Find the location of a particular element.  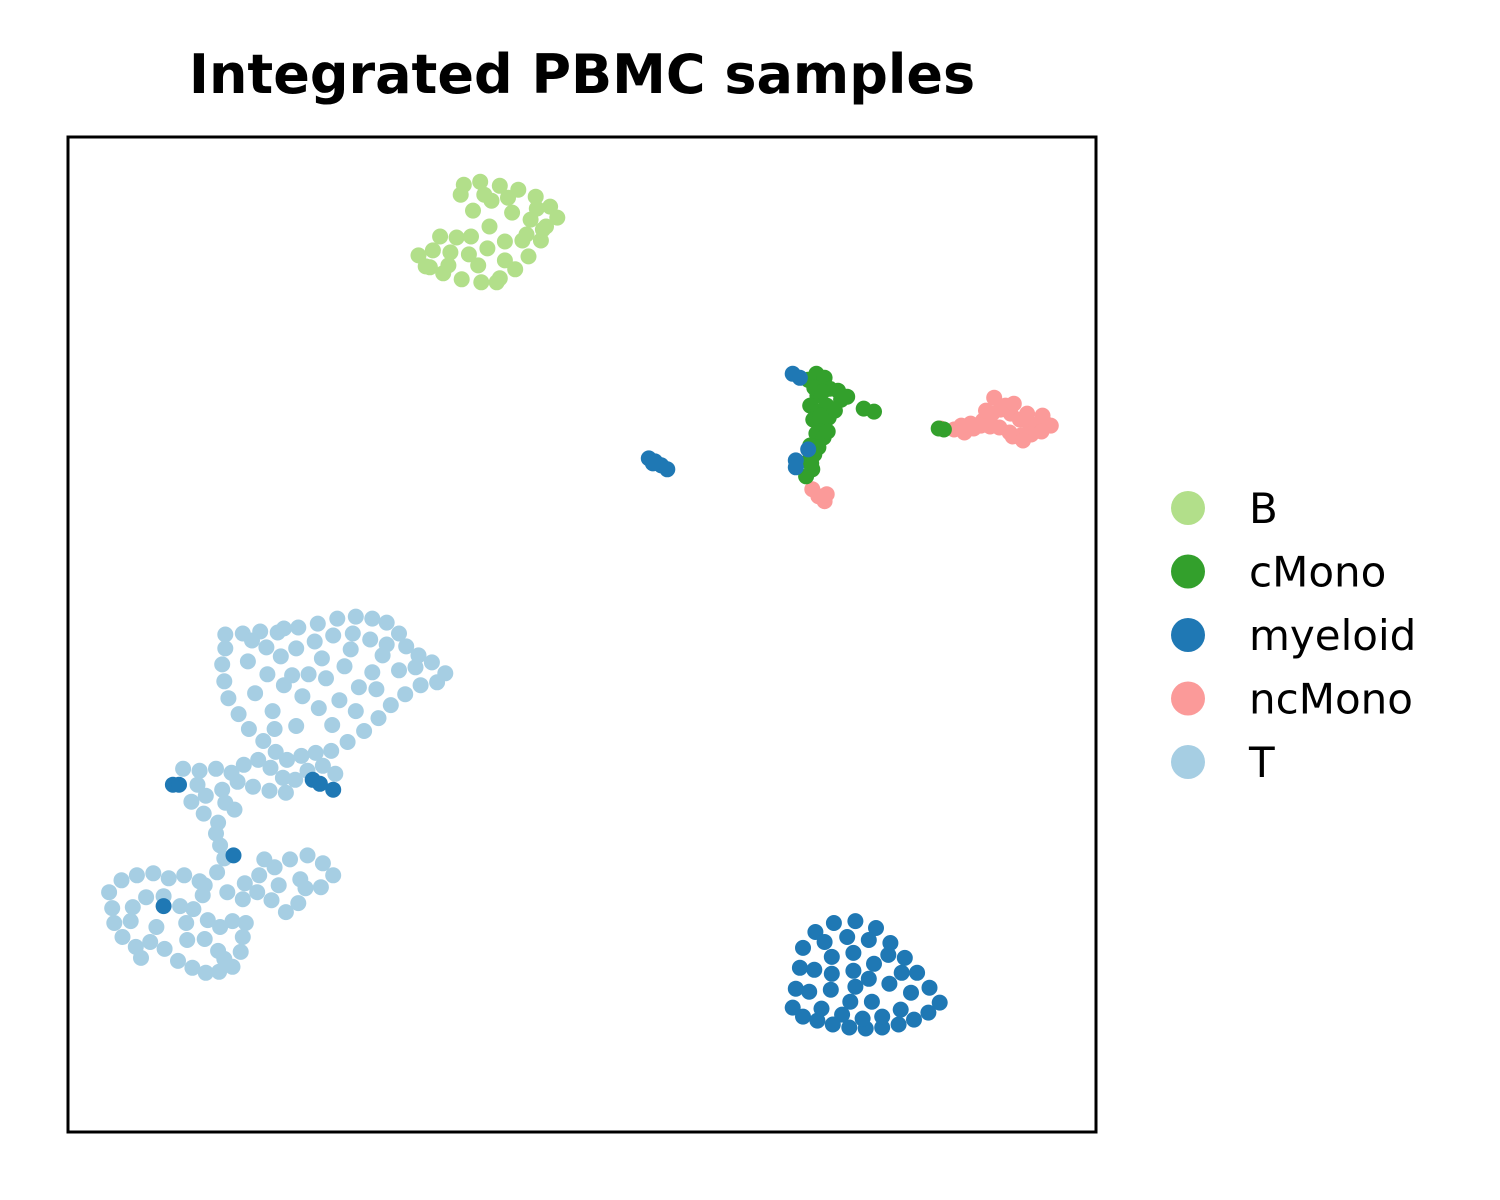

legend-entry-ncMono: ncMono is located at coordinates (1292, 699).